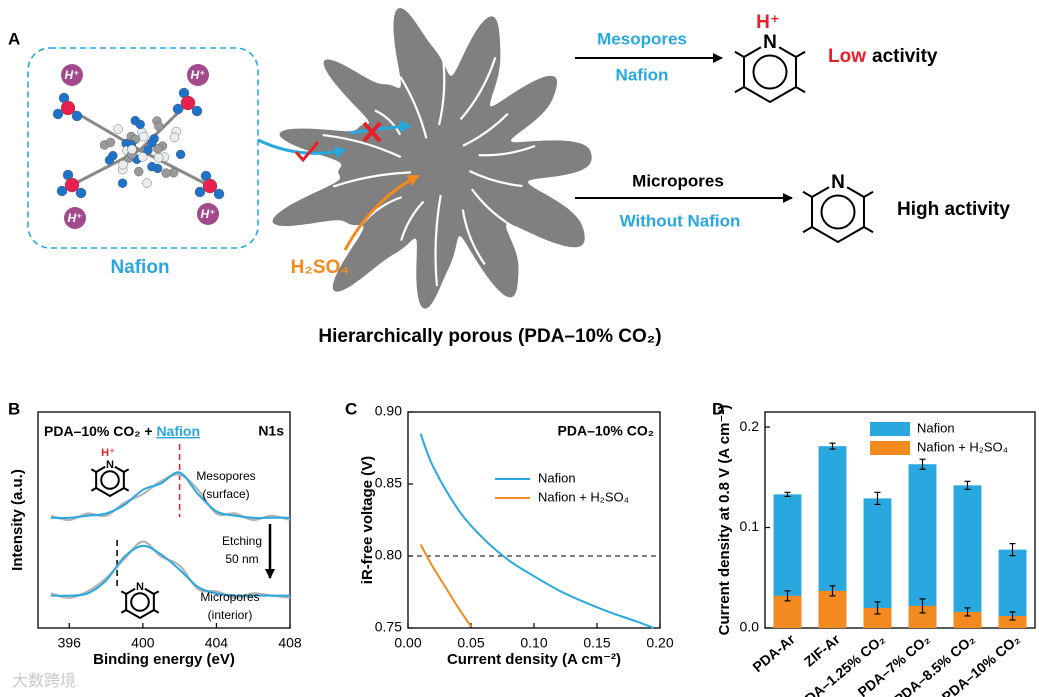 The width and height of the screenshot is (1039, 697). I want to click on check-mark, so click(307, 152).